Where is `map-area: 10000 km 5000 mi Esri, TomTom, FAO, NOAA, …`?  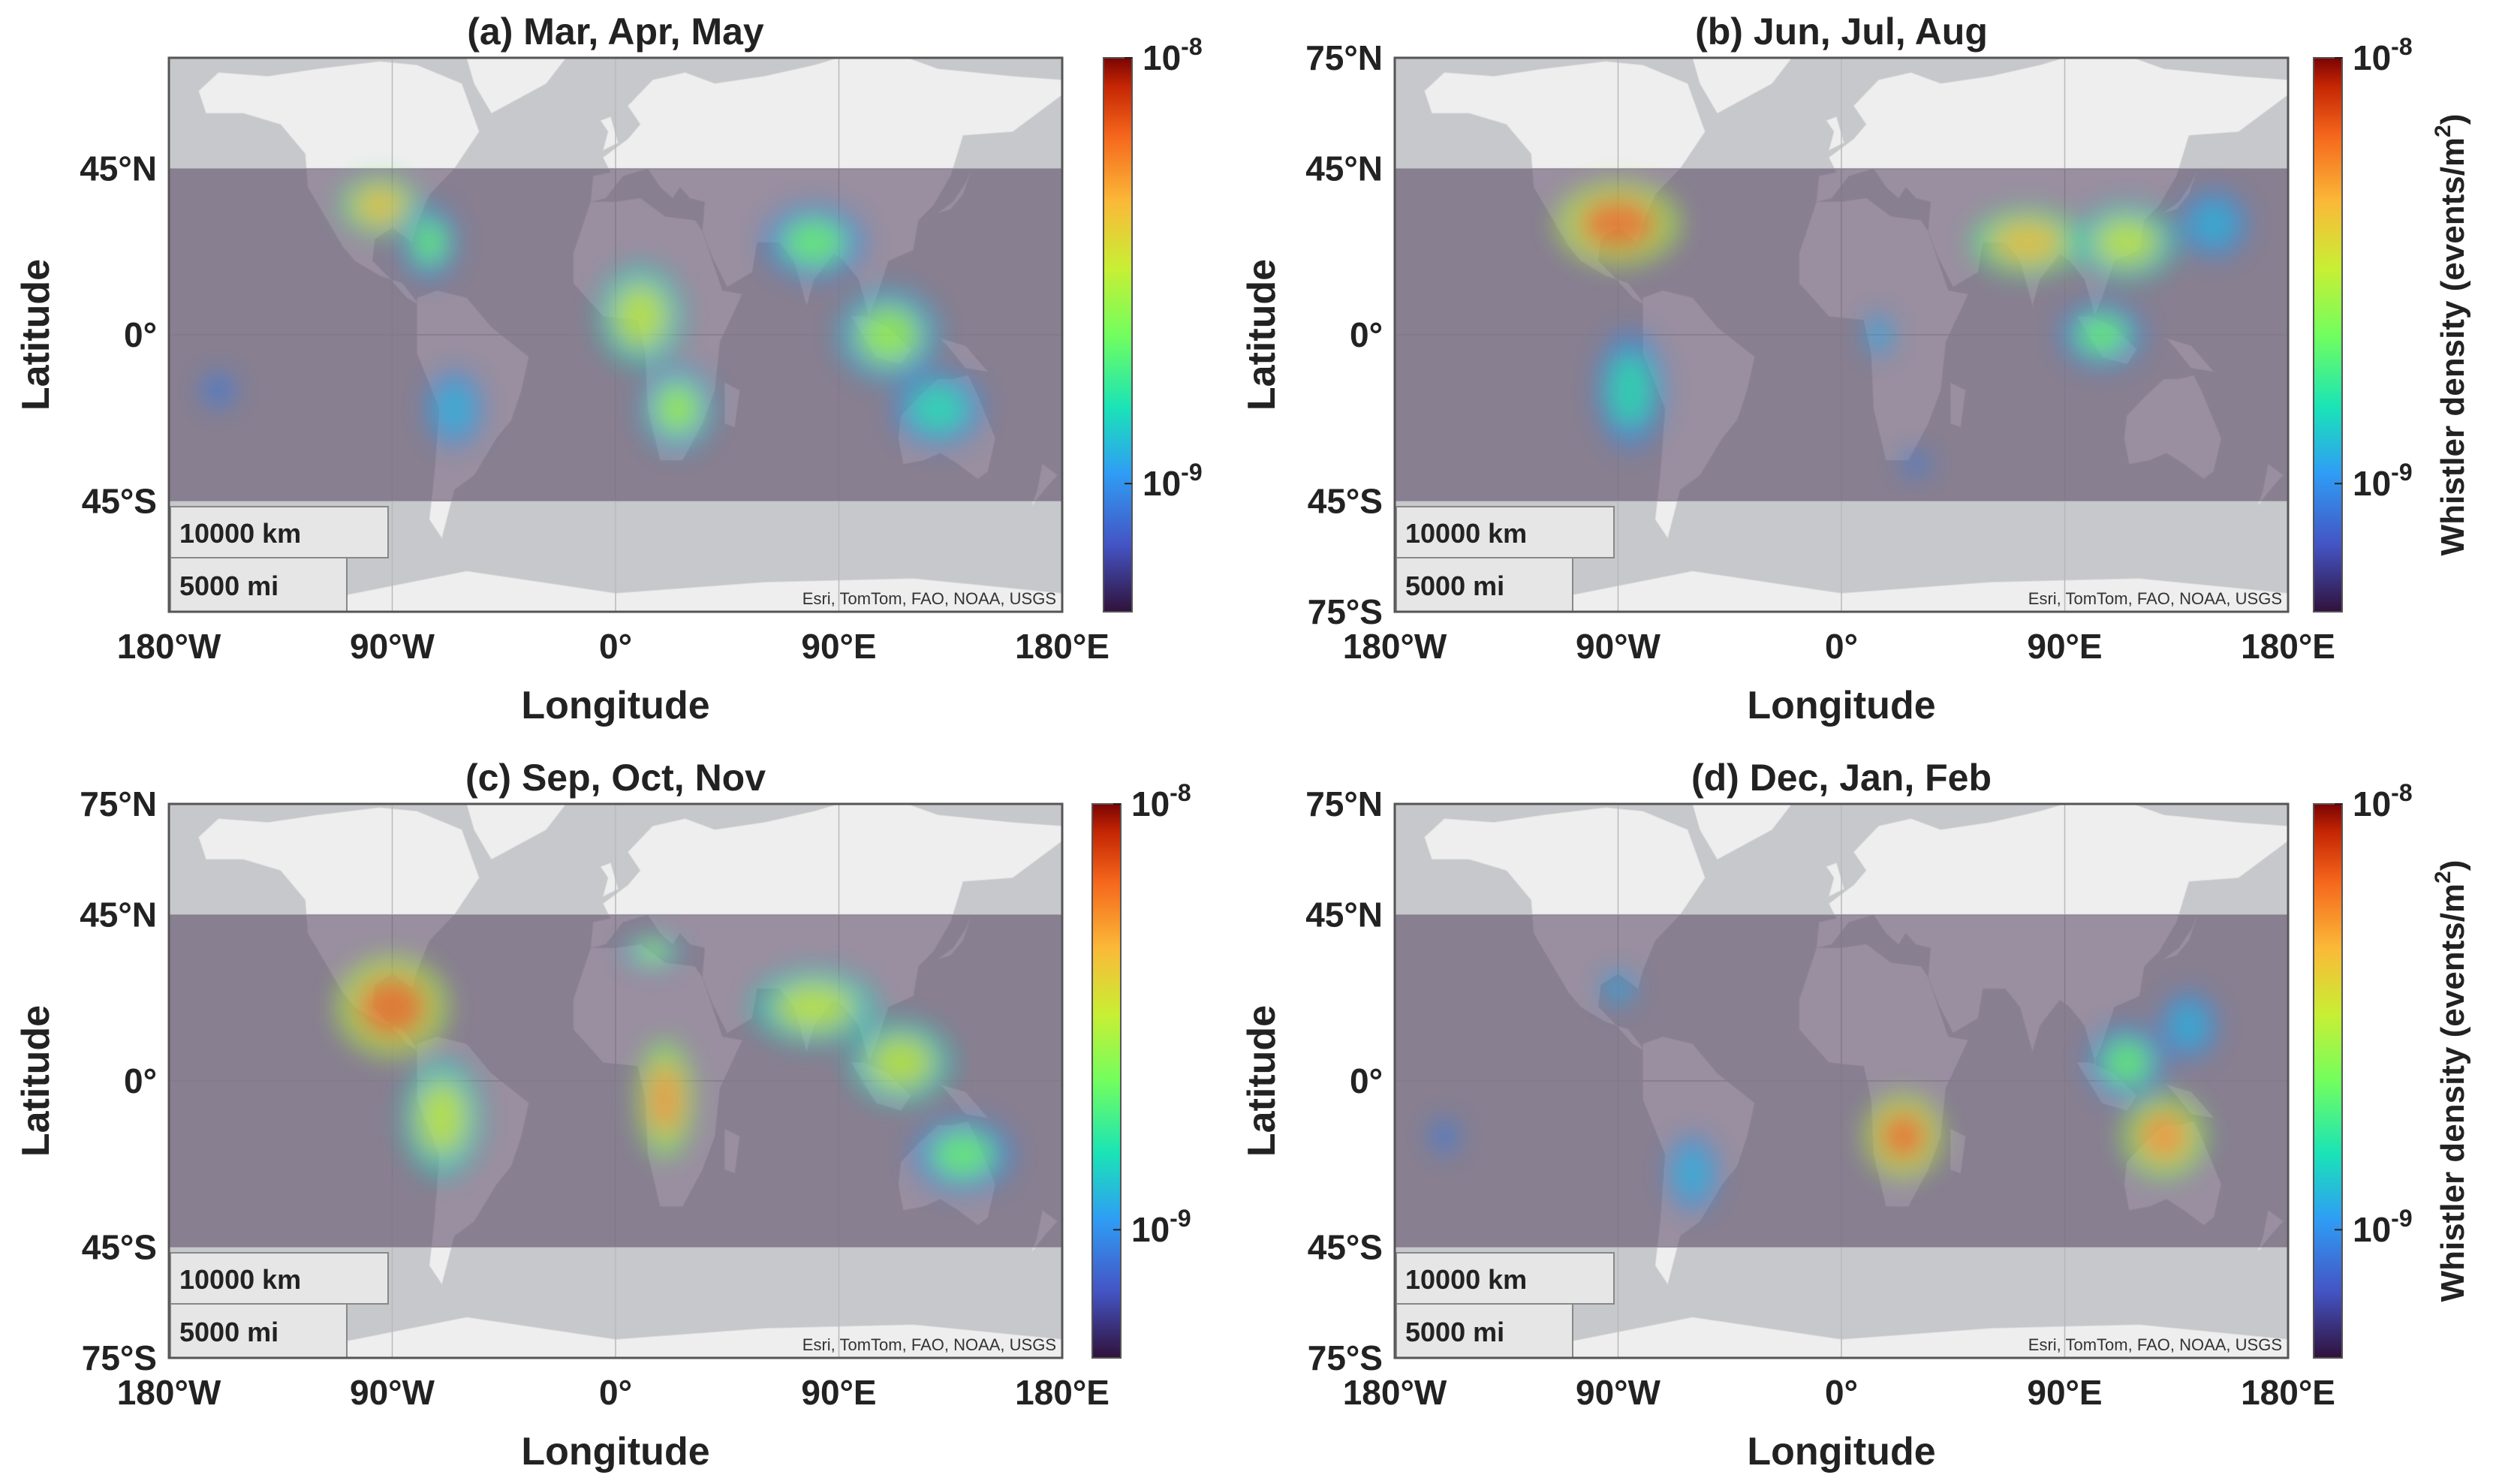 map-area: 10000 km 5000 mi Esri, TomTom, FAO, NOAA, … is located at coordinates (615, 335).